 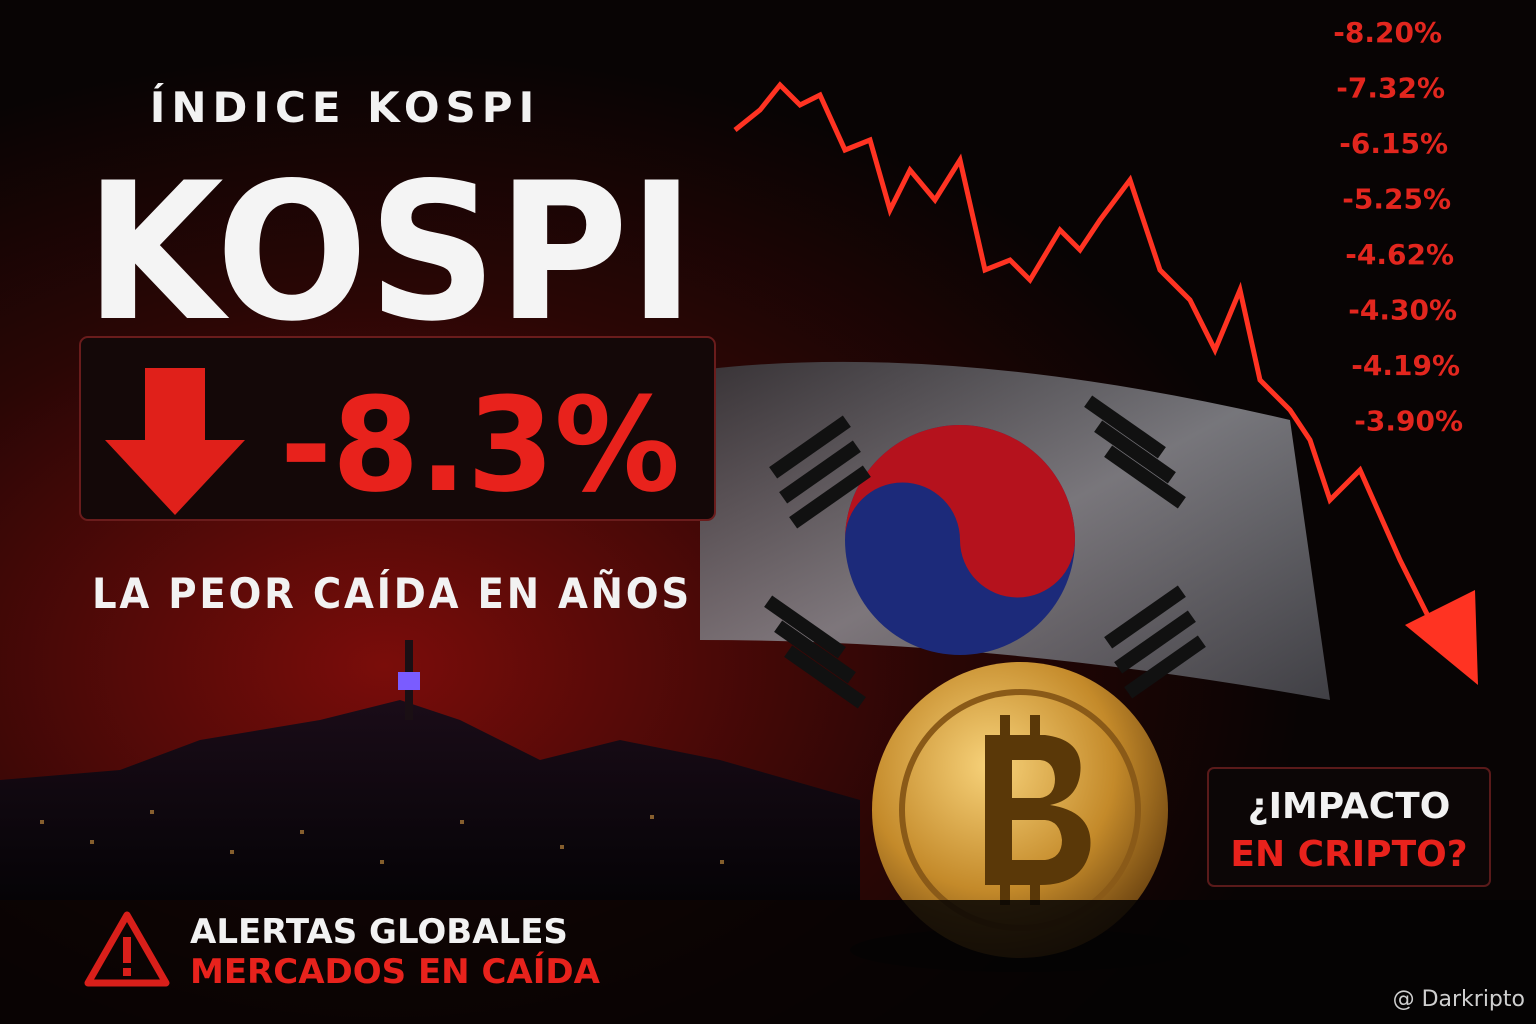 I want to click on alert-bar, so click(x=768, y=962).